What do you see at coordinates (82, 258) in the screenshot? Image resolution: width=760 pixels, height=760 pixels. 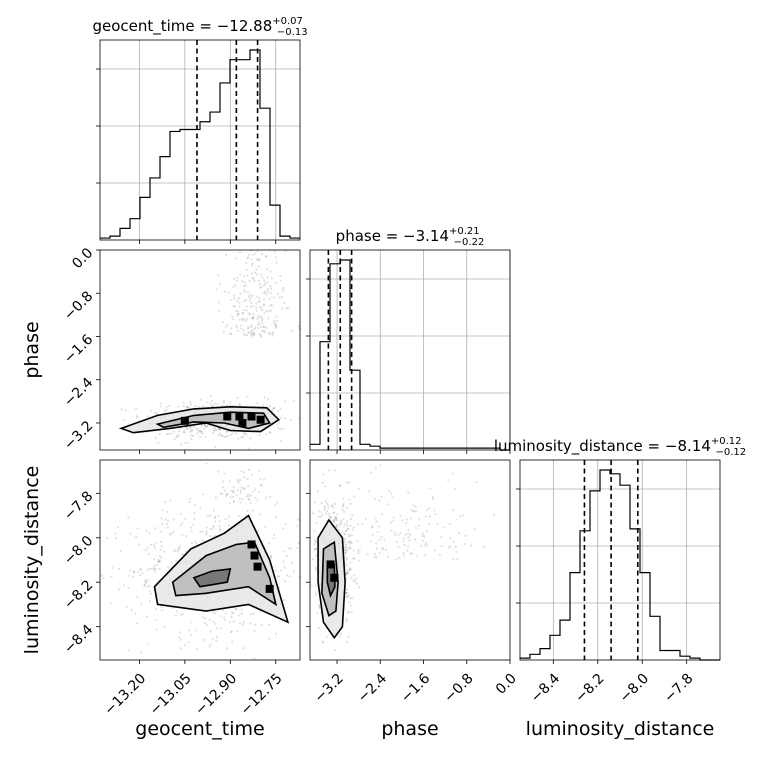 I see `y-tick-label-phase: 0.0` at bounding box center [82, 258].